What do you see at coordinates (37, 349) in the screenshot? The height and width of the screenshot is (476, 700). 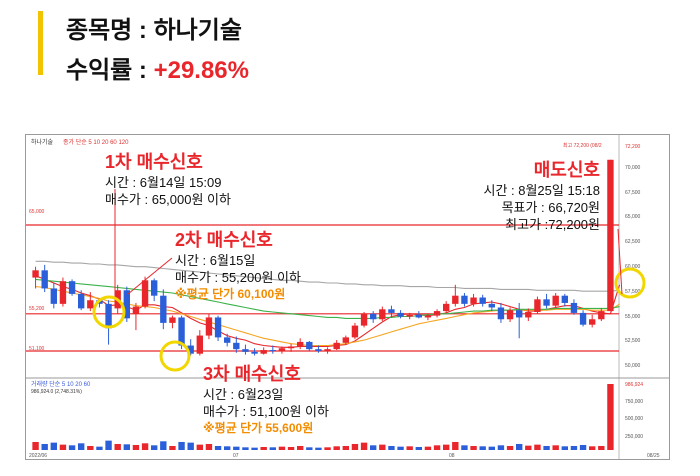 I see `hline-label-51100: 51,100` at bounding box center [37, 349].